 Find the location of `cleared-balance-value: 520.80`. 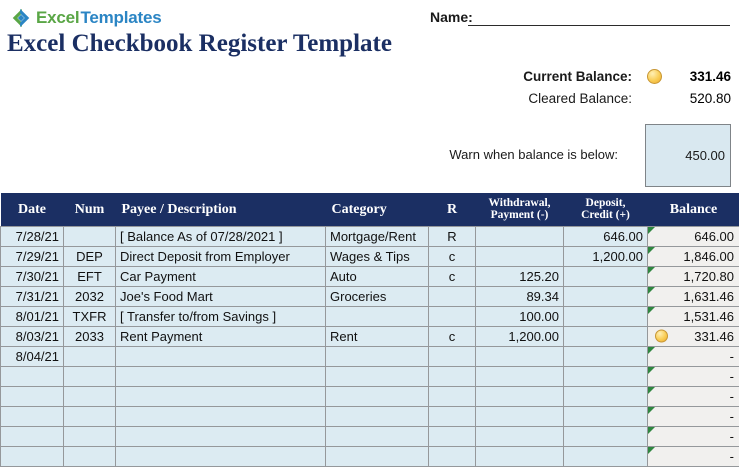

cleared-balance-value: 520.80 is located at coordinates (710, 98).